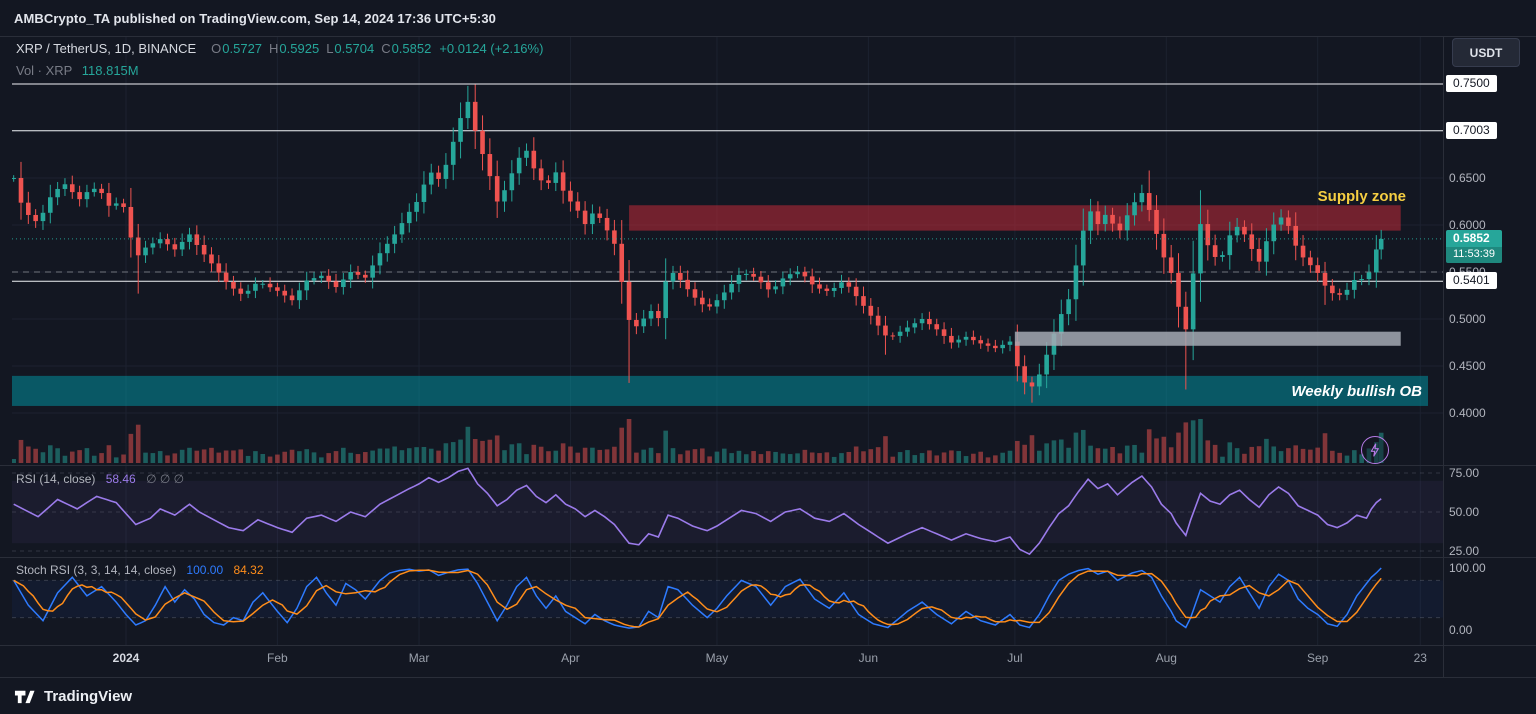 The image size is (1536, 714). Describe the element at coordinates (165, 479) in the screenshot. I see `rsi-extra-values: ∅ ∅ ∅` at that location.